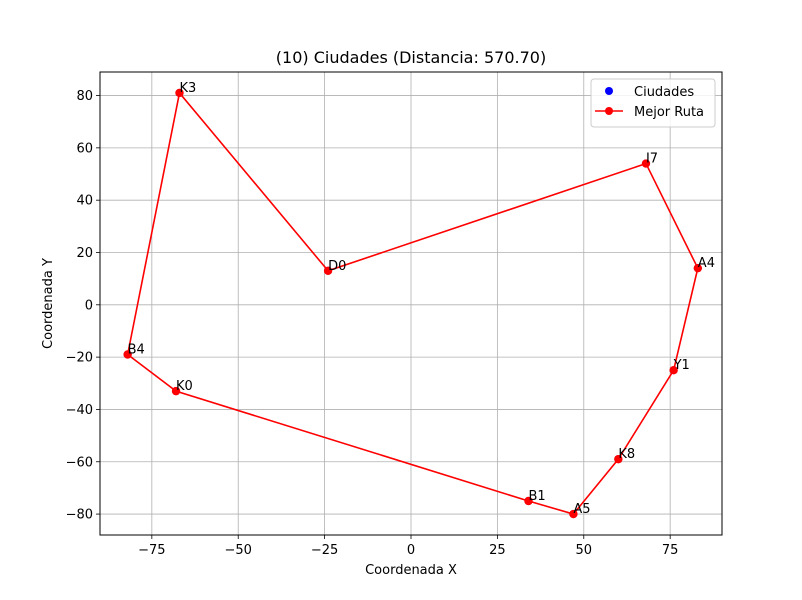 This screenshot has width=802, height=600. What do you see at coordinates (238, 550) in the screenshot?
I see `x-tick-label: −50` at bounding box center [238, 550].